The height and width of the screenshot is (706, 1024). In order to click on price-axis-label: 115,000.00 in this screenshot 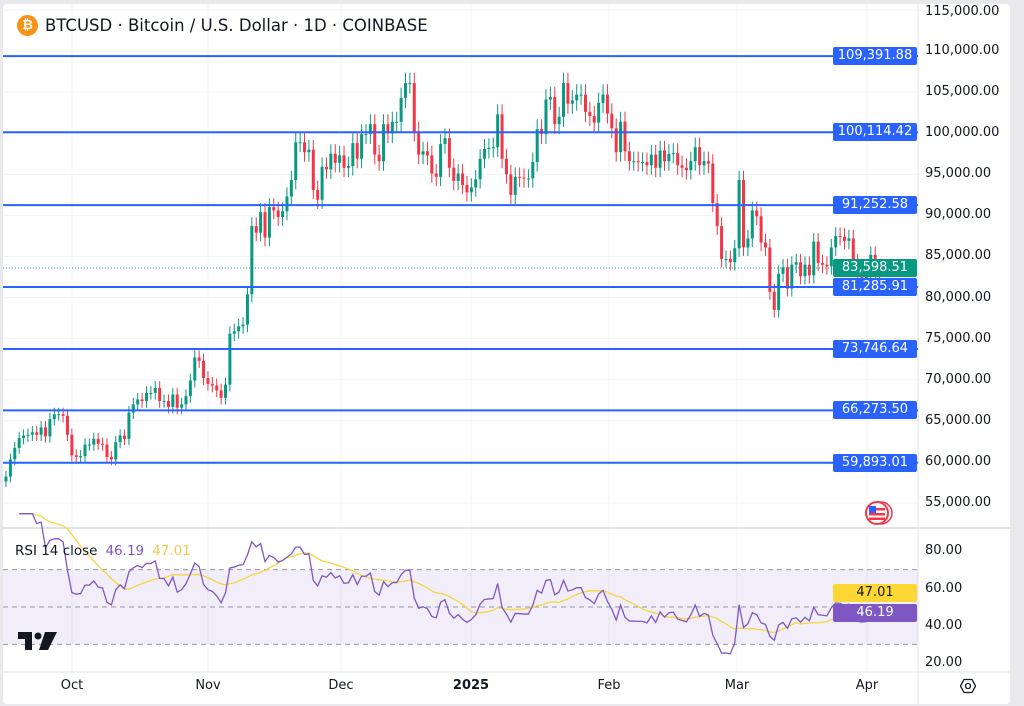, I will do `click(962, 11)`.